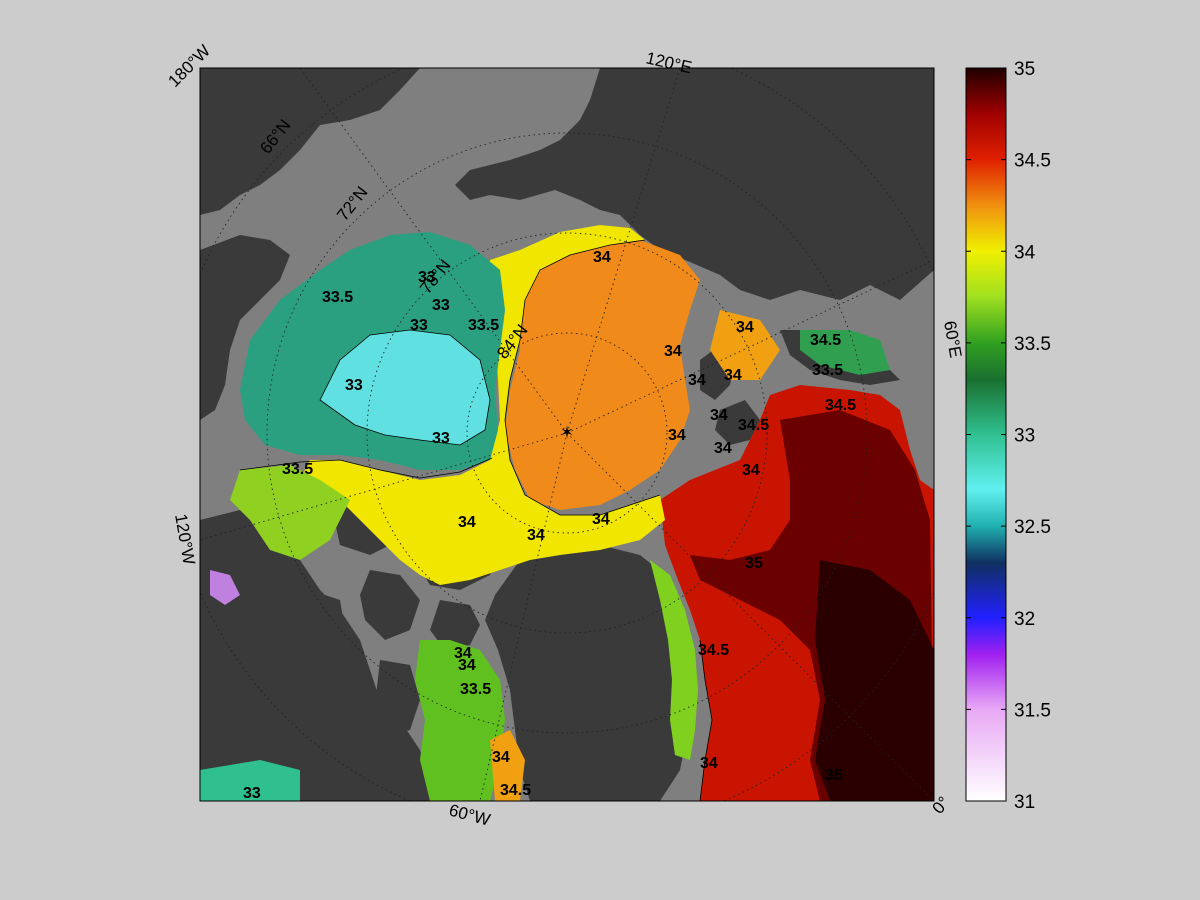 The image size is (1200, 900). What do you see at coordinates (874, 680) in the screenshot?
I see `salinity-atlantic-darkest` at bounding box center [874, 680].